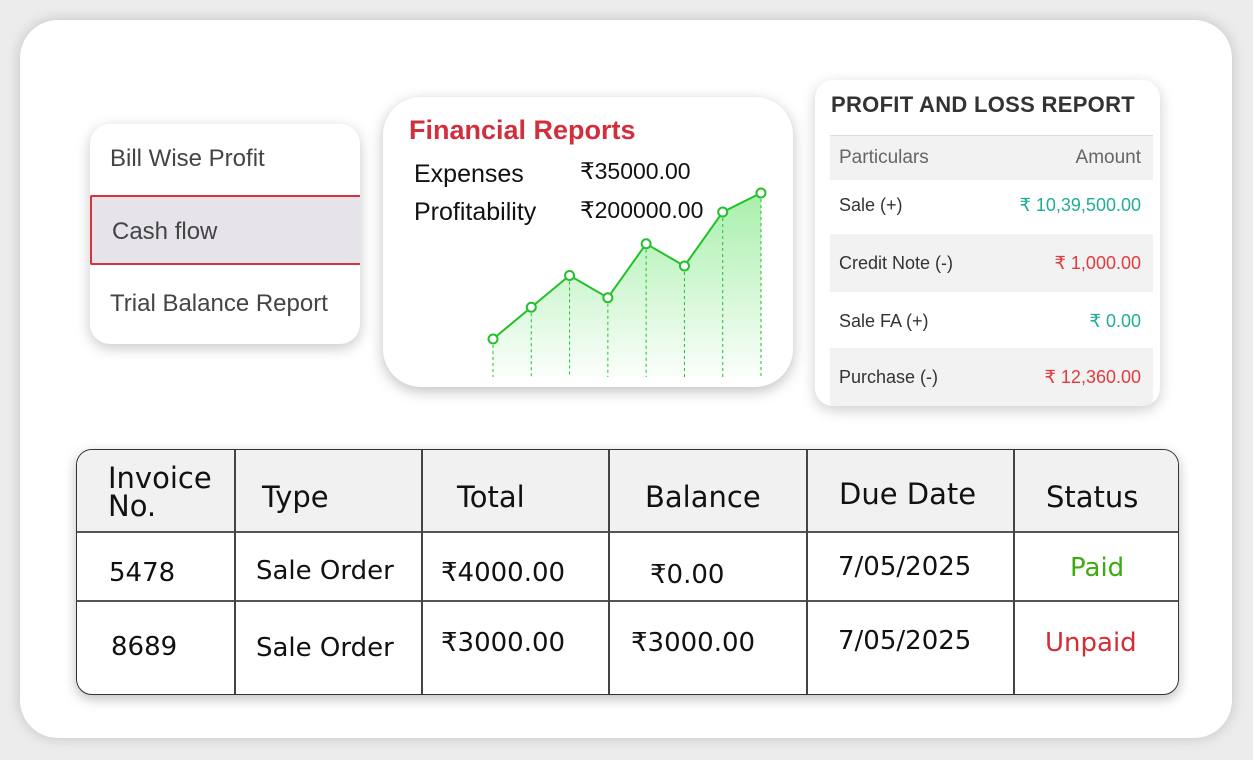 The image size is (1253, 760). What do you see at coordinates (908, 494) in the screenshot?
I see `due-date-header: Due Date` at bounding box center [908, 494].